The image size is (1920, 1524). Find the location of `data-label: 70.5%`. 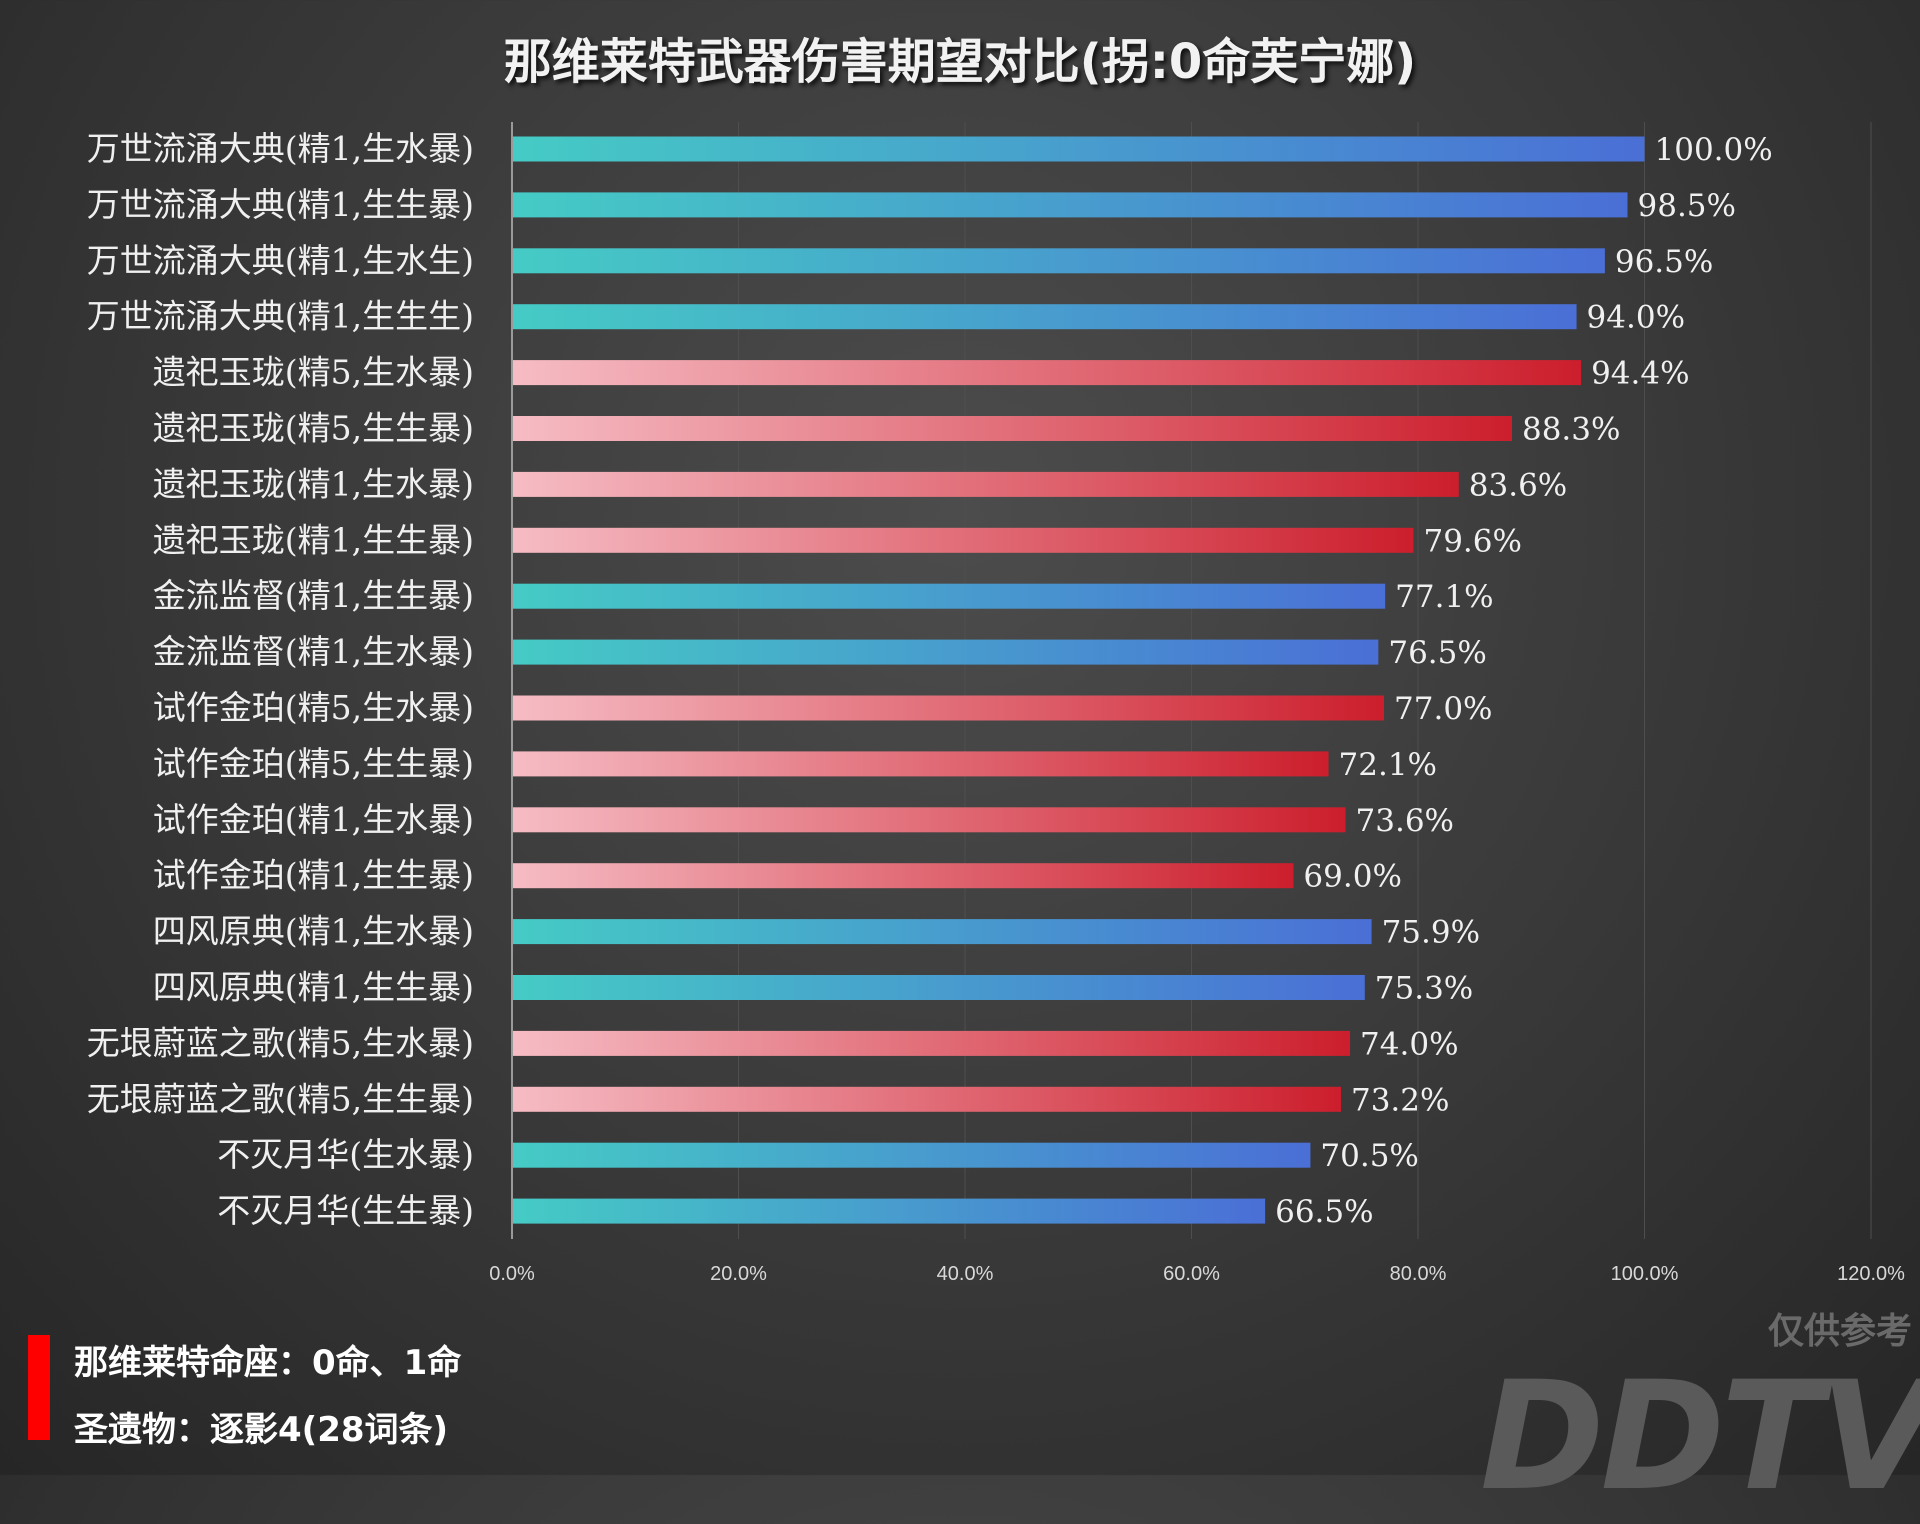

data-label: 70.5% is located at coordinates (1369, 1156).